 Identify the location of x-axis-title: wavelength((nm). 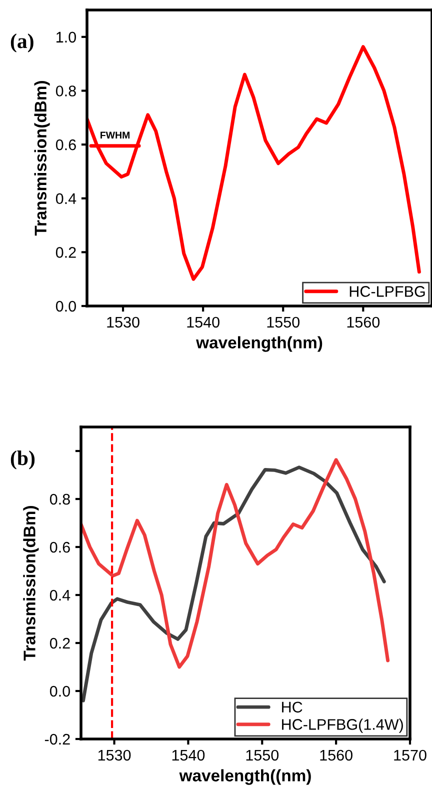
(245, 777).